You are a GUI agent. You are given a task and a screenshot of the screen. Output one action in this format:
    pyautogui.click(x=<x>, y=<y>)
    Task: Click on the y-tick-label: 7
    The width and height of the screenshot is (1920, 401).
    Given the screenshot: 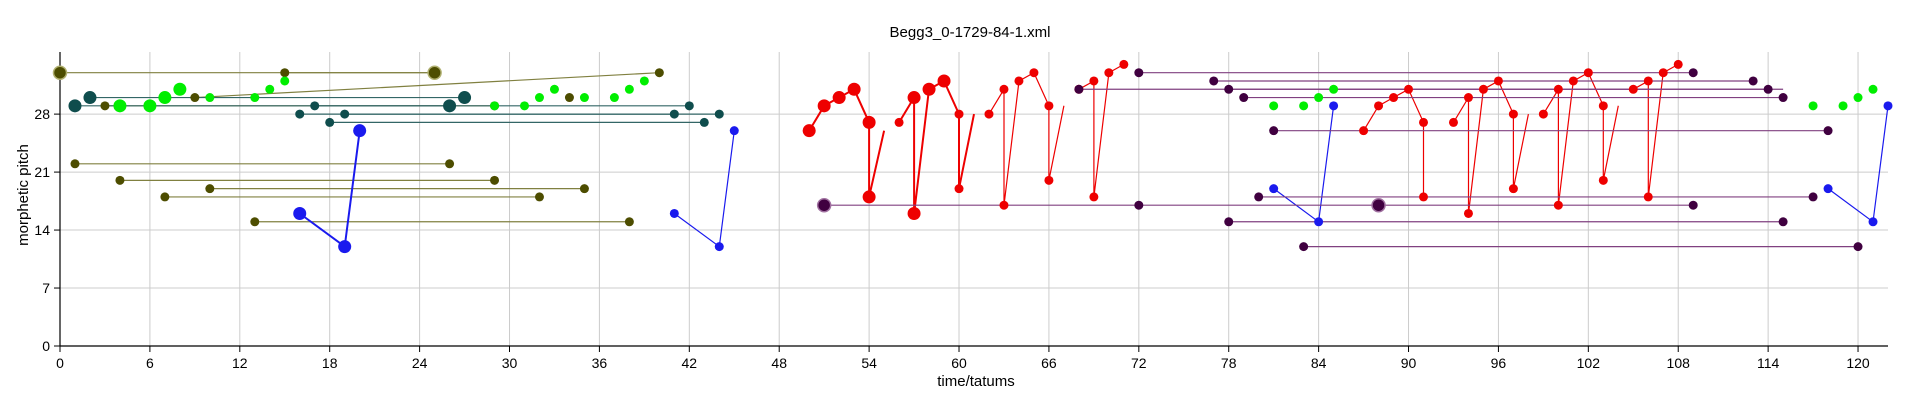 What is the action you would take?
    pyautogui.click(x=46, y=288)
    